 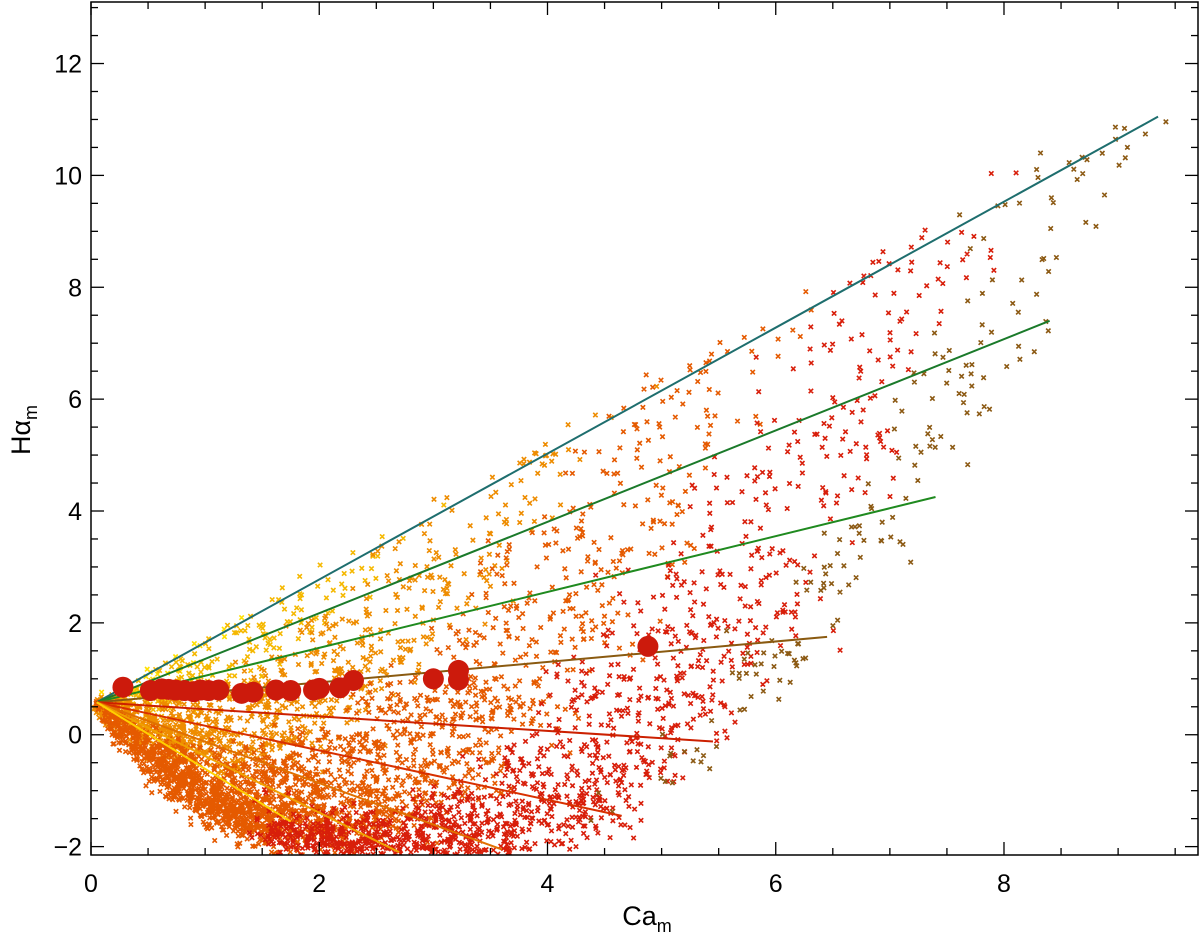 I want to click on highlight-markers, so click(x=385, y=669).